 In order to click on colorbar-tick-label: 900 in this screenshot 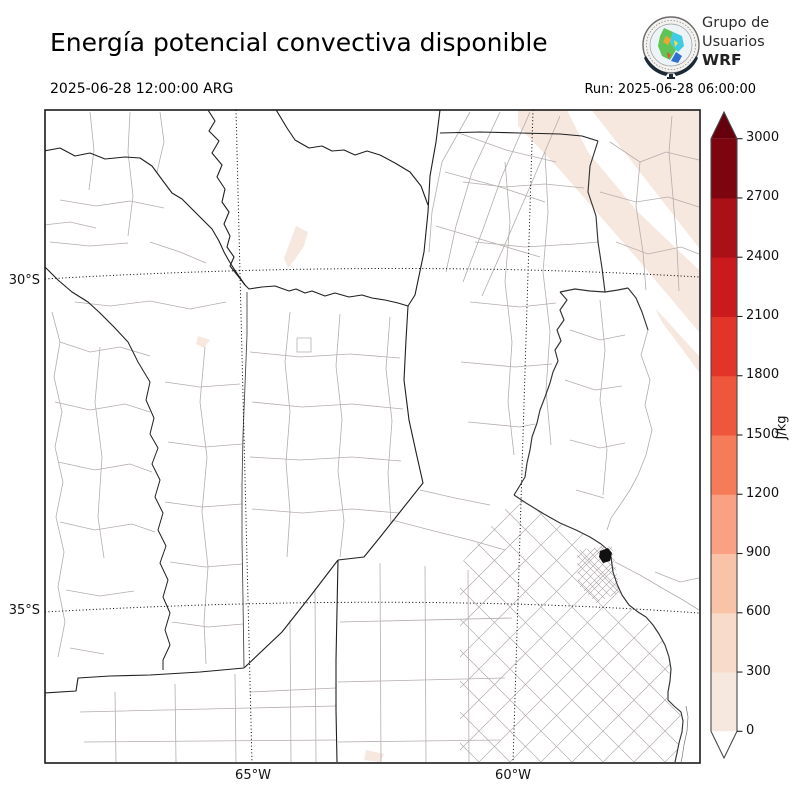, I will do `click(758, 553)`.